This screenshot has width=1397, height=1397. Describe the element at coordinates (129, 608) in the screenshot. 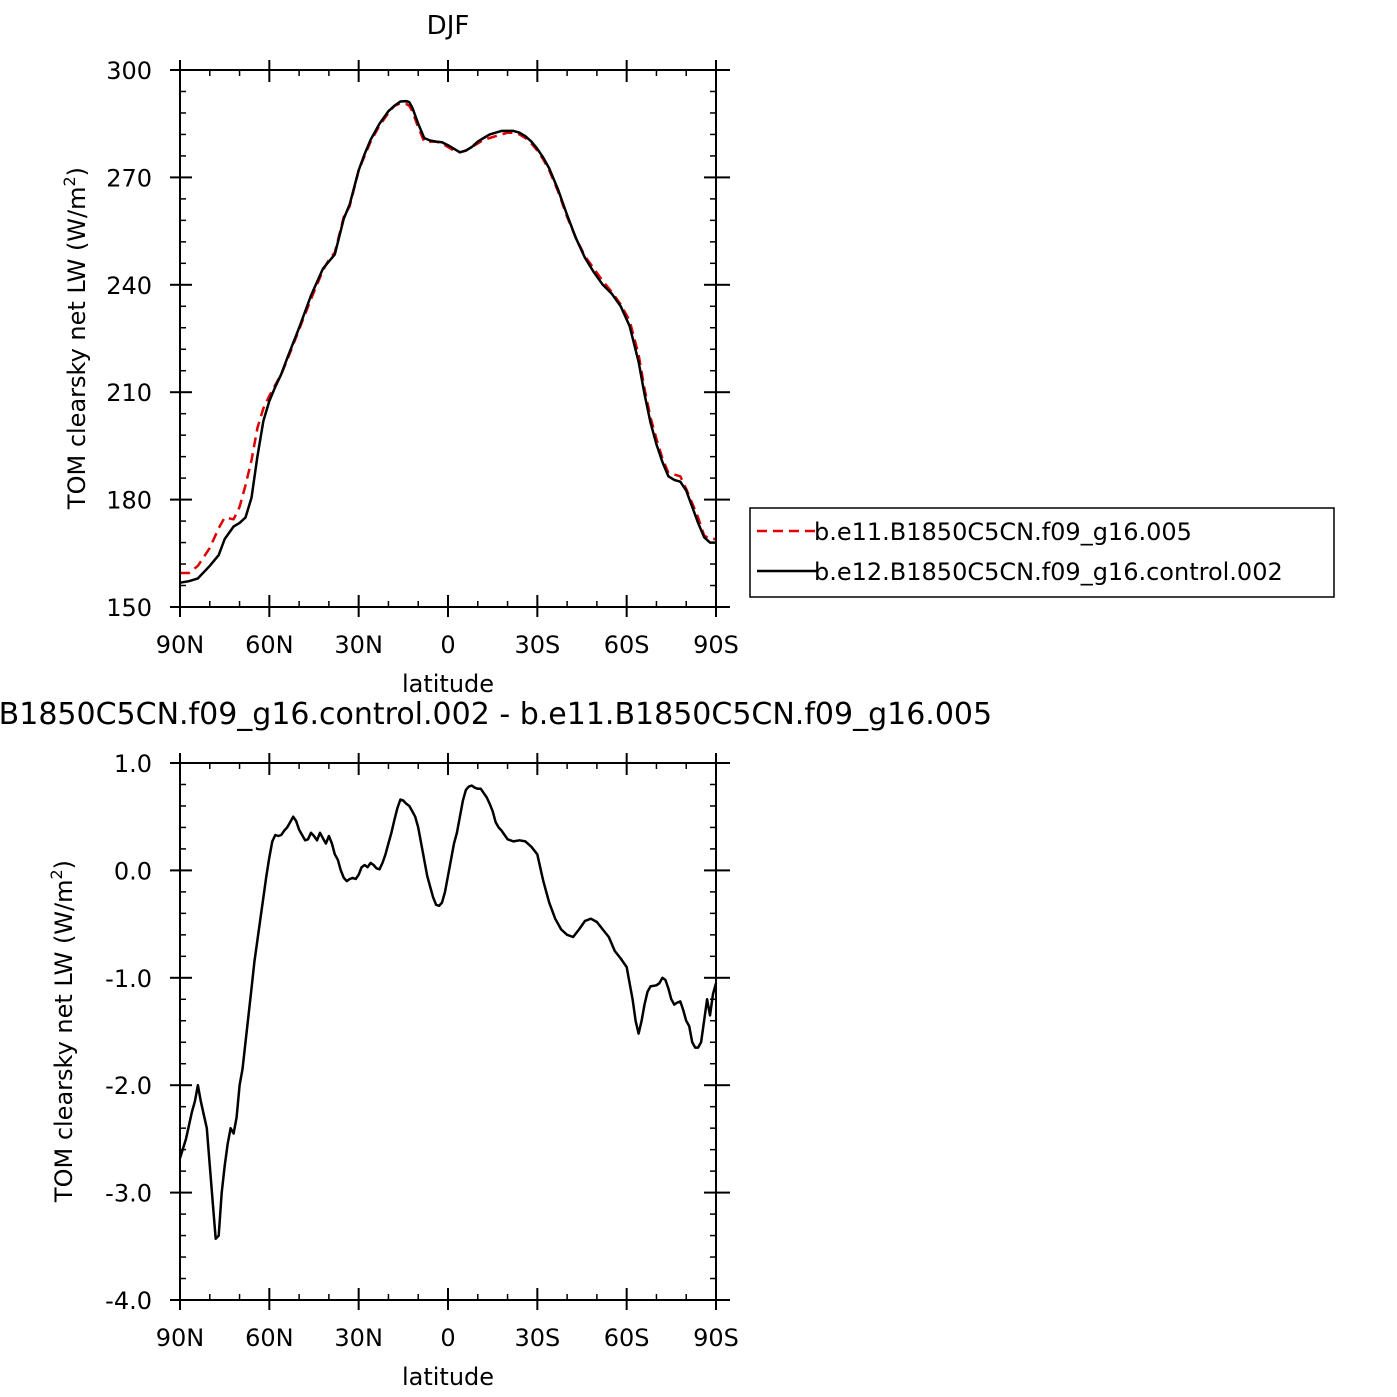

I see `y-tick-label: 150` at that location.